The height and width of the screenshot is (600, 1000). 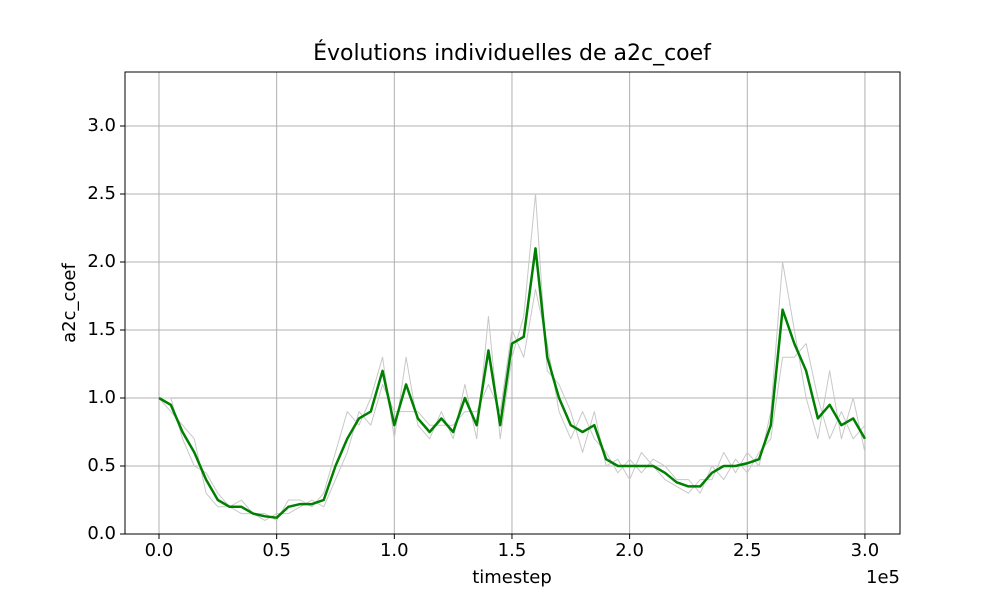 What do you see at coordinates (101, 465) in the screenshot?
I see `y-tick-label: 0.5` at bounding box center [101, 465].